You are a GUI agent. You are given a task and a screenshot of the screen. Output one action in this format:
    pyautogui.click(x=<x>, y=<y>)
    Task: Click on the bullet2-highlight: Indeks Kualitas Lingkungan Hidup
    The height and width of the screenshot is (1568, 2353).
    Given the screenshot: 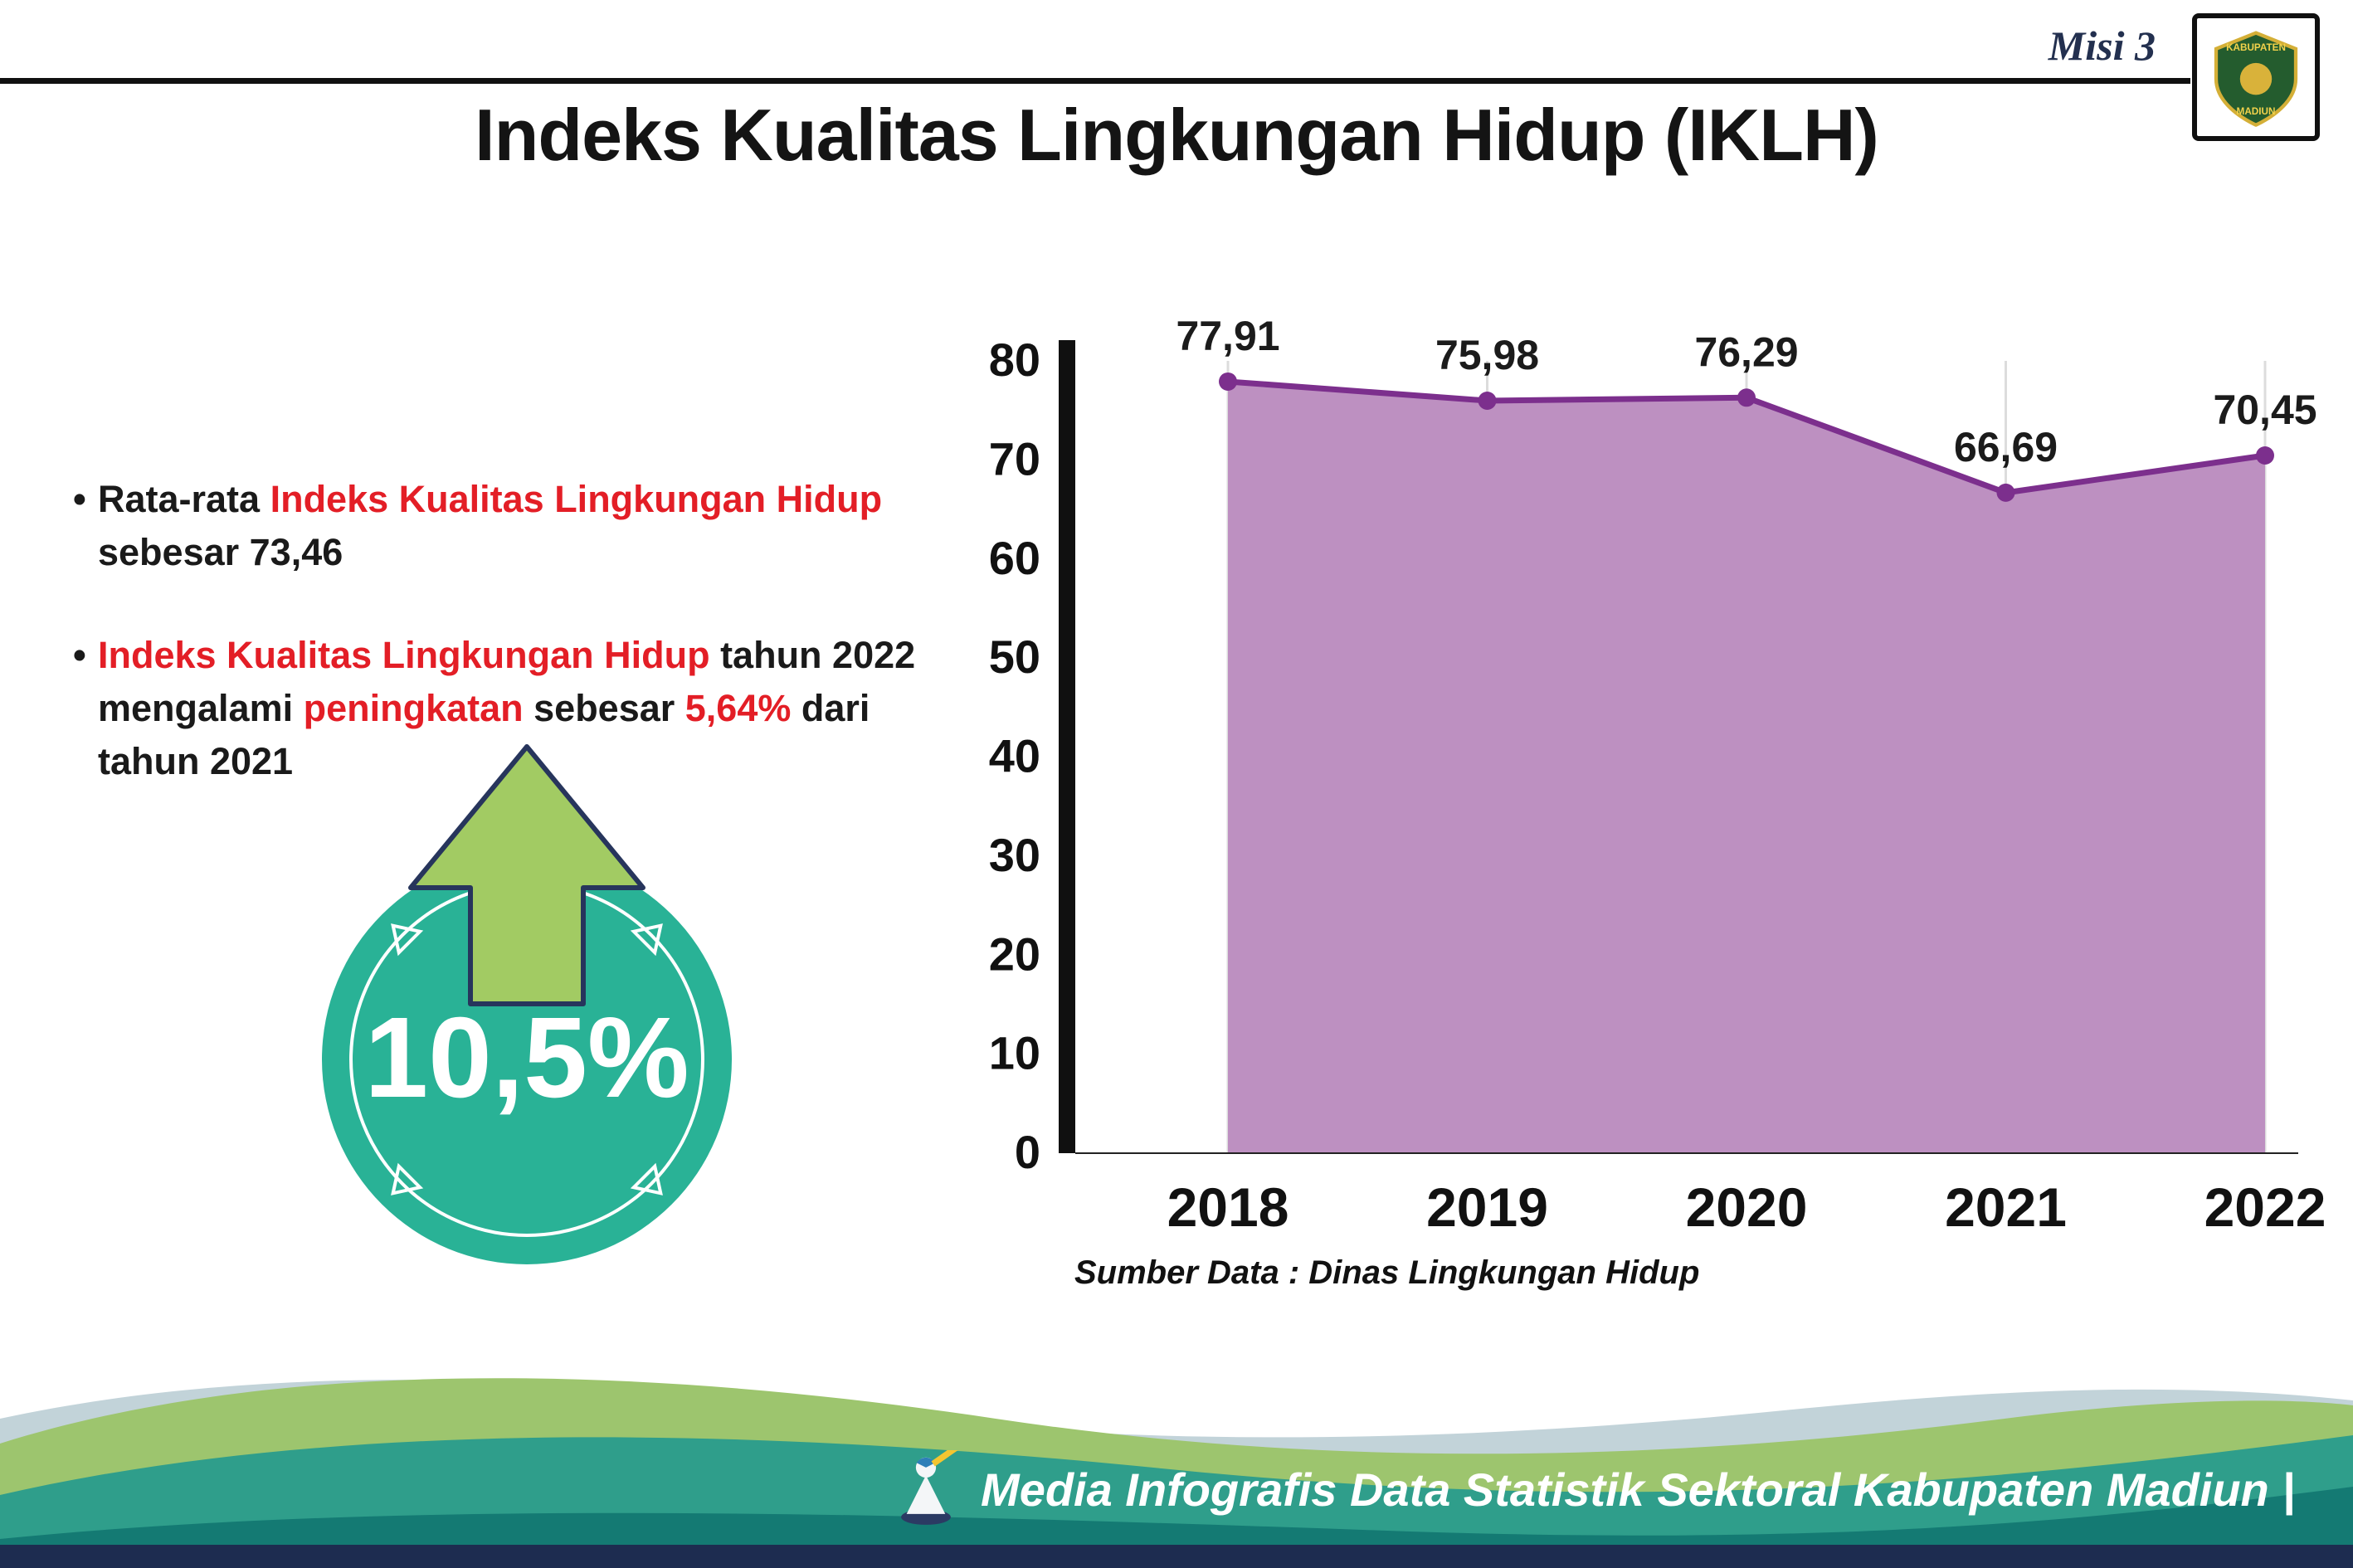 What is the action you would take?
    pyautogui.click(x=404, y=655)
    